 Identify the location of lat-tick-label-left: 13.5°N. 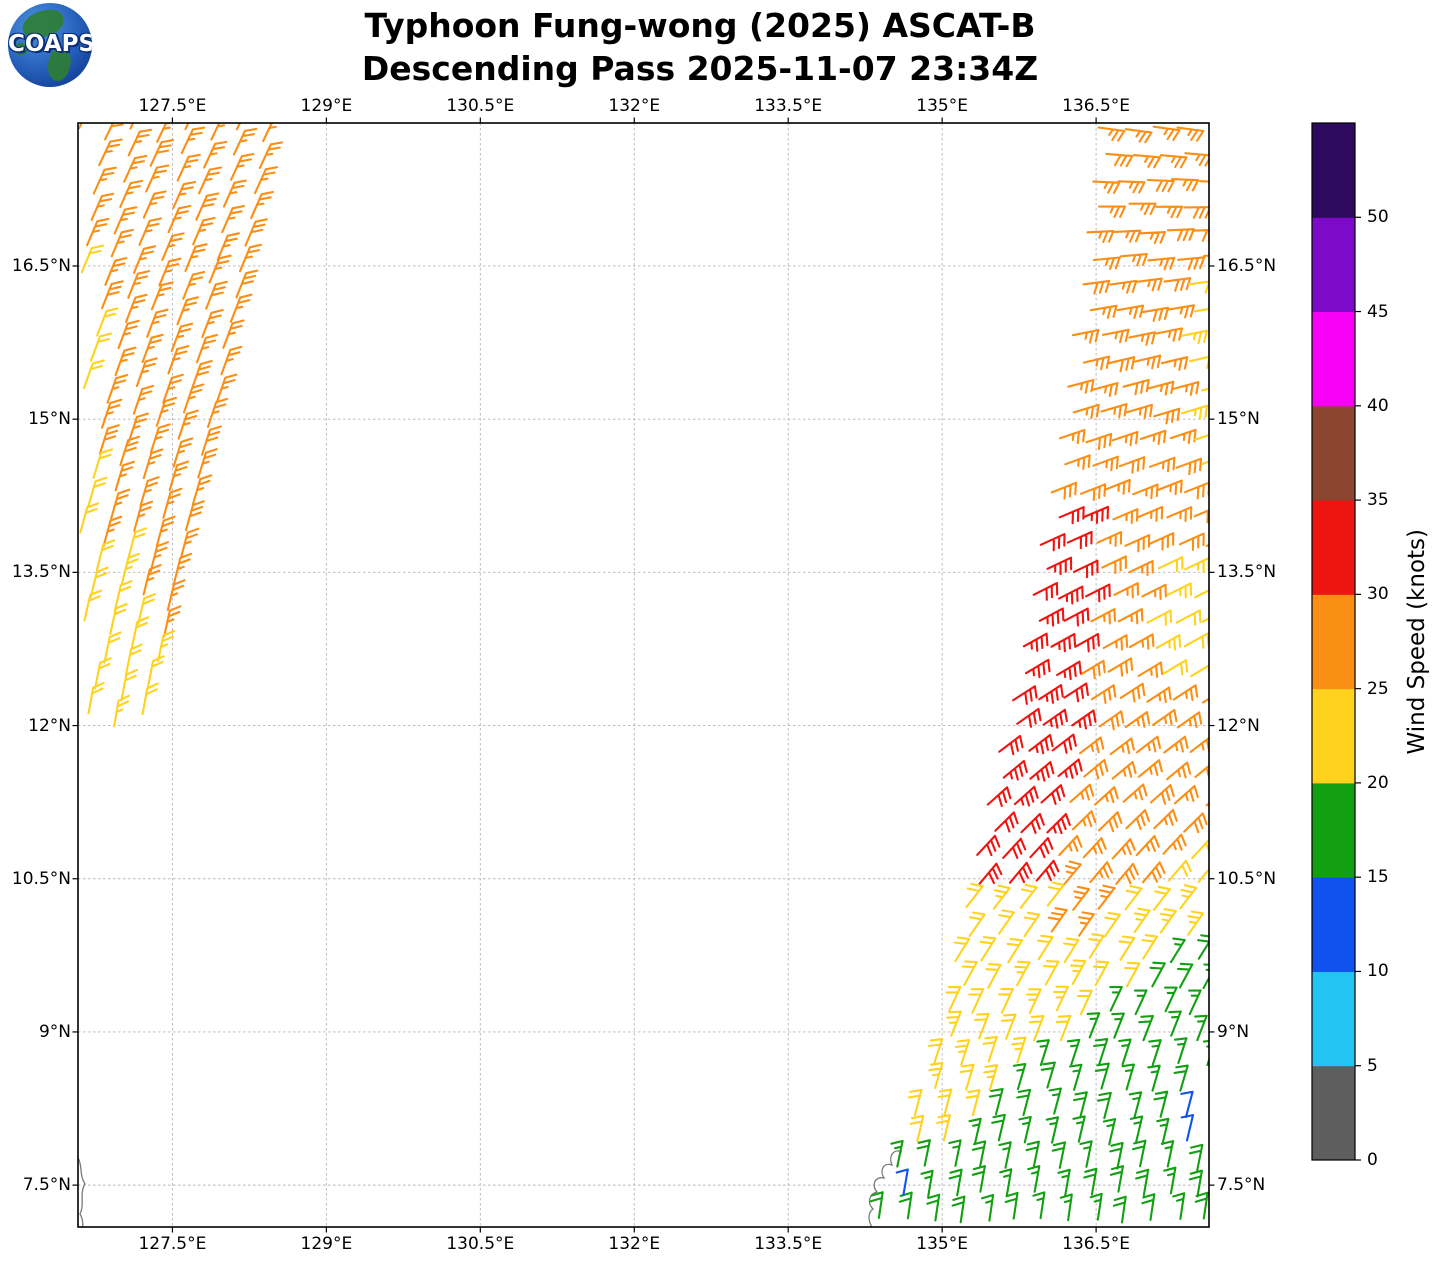
(41, 572).